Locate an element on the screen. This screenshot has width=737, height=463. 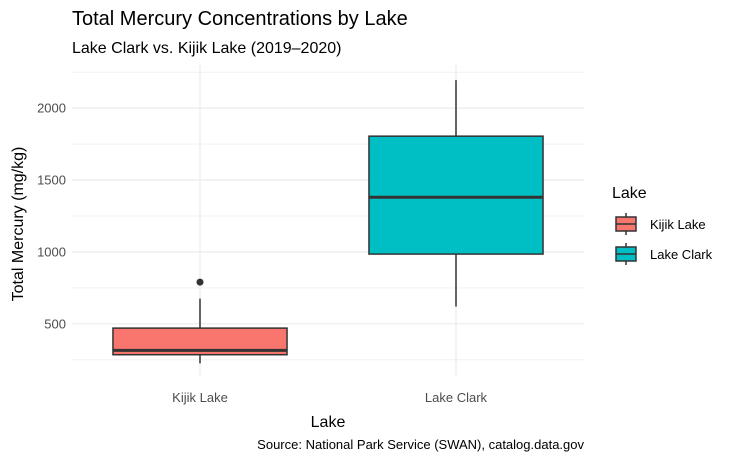
x-axis-title: Lake is located at coordinates (328, 422).